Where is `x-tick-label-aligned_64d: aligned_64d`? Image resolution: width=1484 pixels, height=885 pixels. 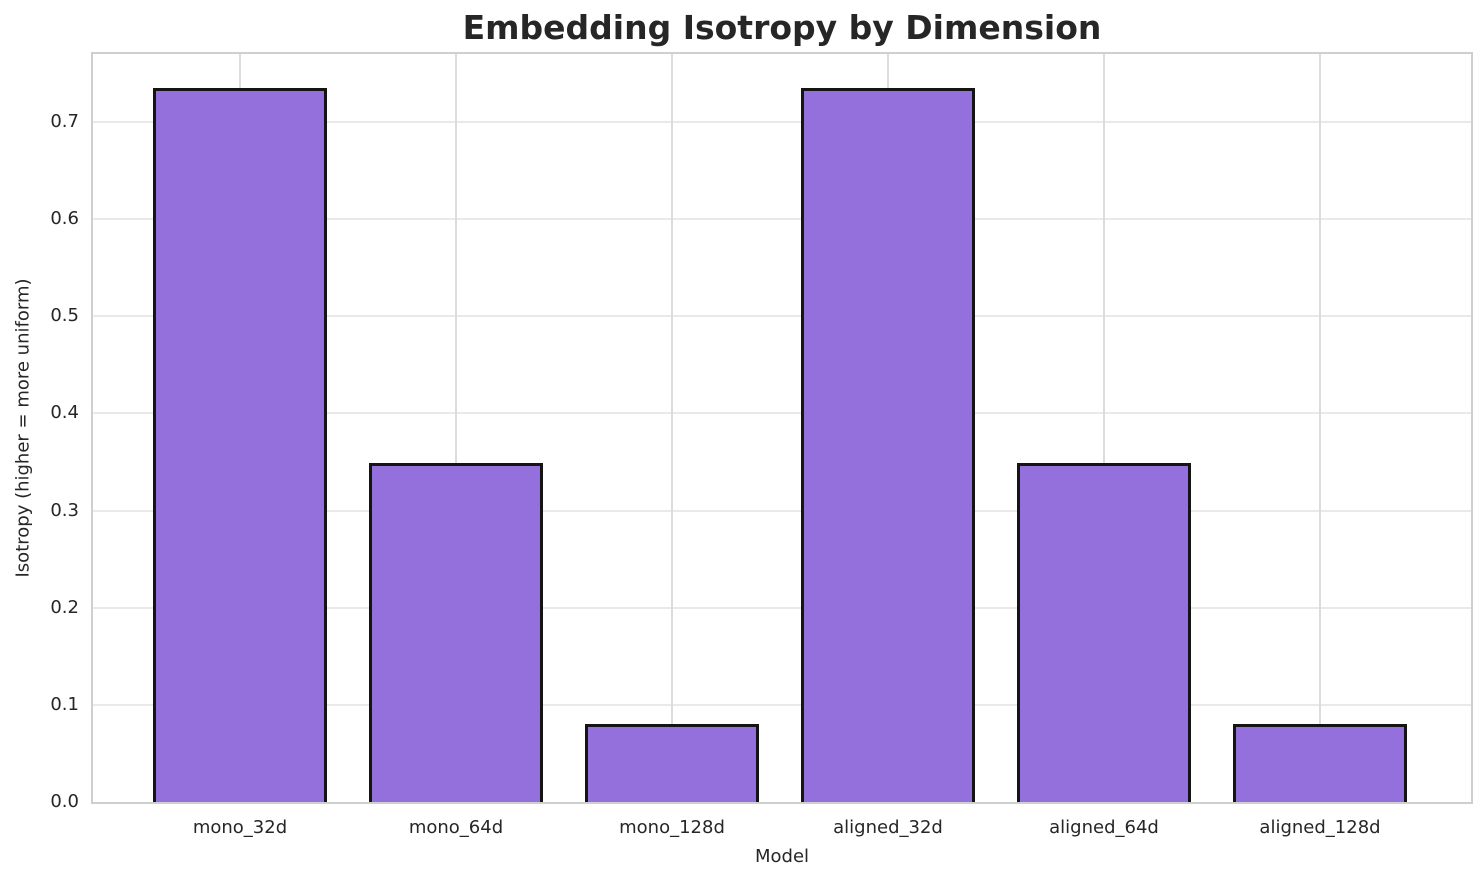 x-tick-label-aligned_64d: aligned_64d is located at coordinates (1104, 827).